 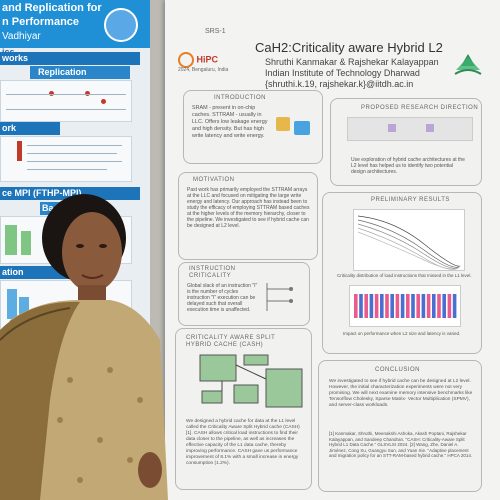 What do you see at coordinates (121, 25) in the screenshot?
I see `left-poster-logo` at bounding box center [121, 25].